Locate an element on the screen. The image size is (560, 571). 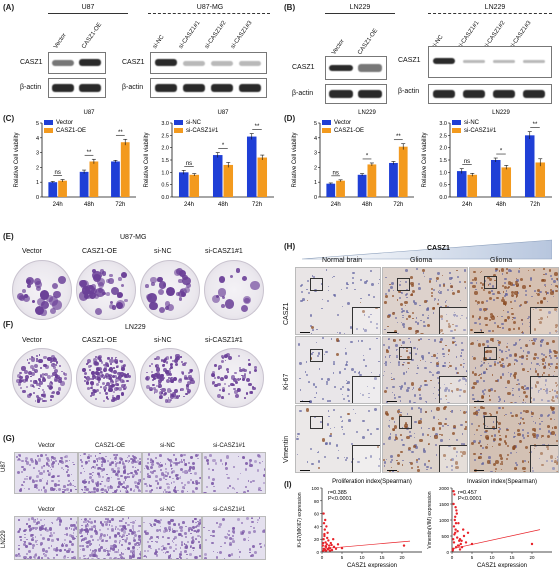
row-label: CASZ1 is located at coordinates (303, 67).